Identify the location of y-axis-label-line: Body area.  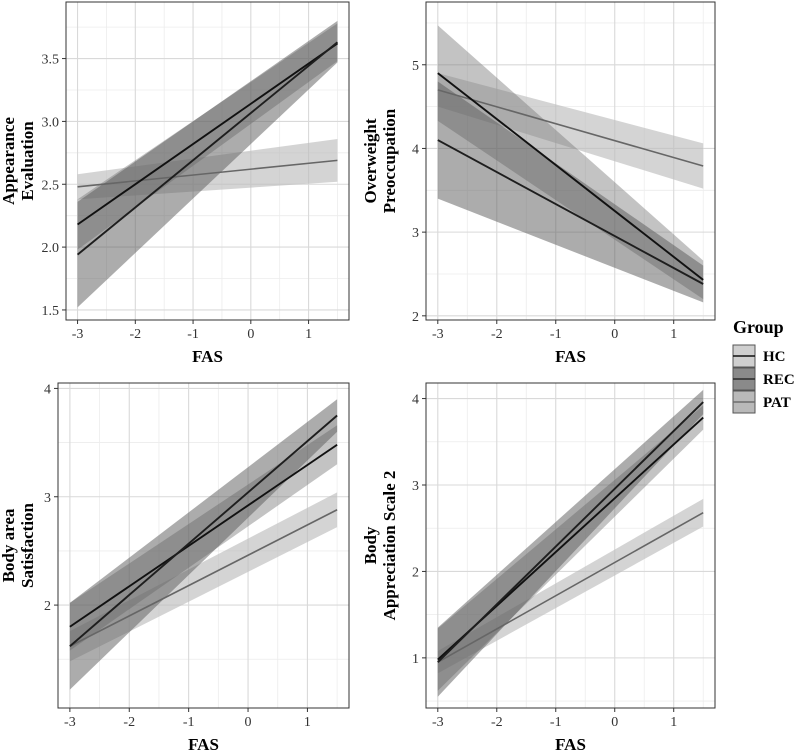
(9, 545).